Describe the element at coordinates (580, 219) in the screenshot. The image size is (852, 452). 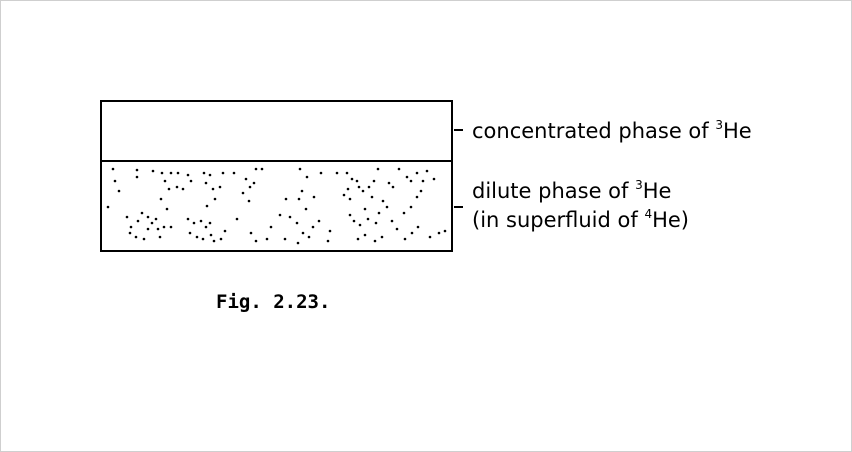
I see `superfluid-label: (in superfluid of 4He)` at that location.